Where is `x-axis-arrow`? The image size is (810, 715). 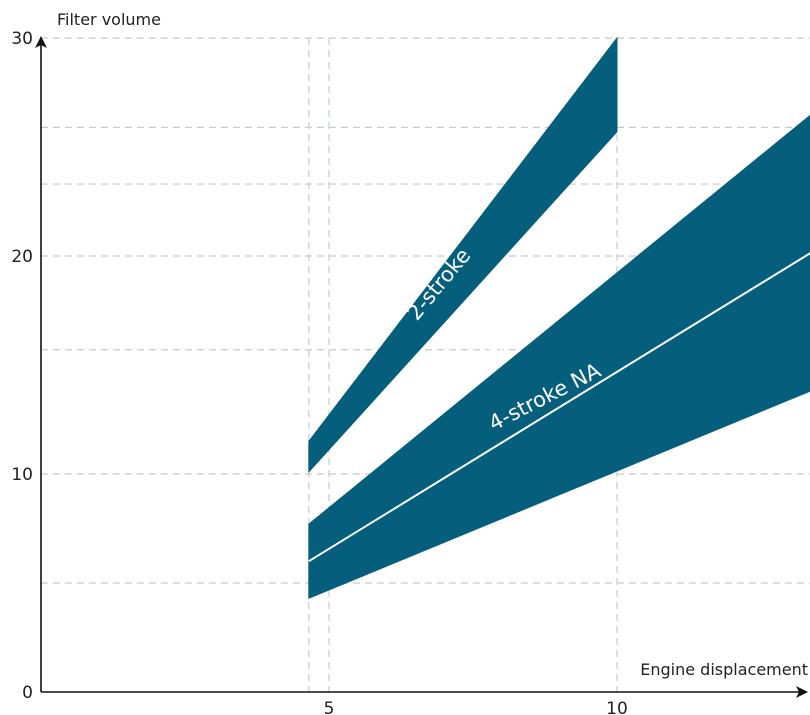
x-axis-arrow is located at coordinates (802, 692).